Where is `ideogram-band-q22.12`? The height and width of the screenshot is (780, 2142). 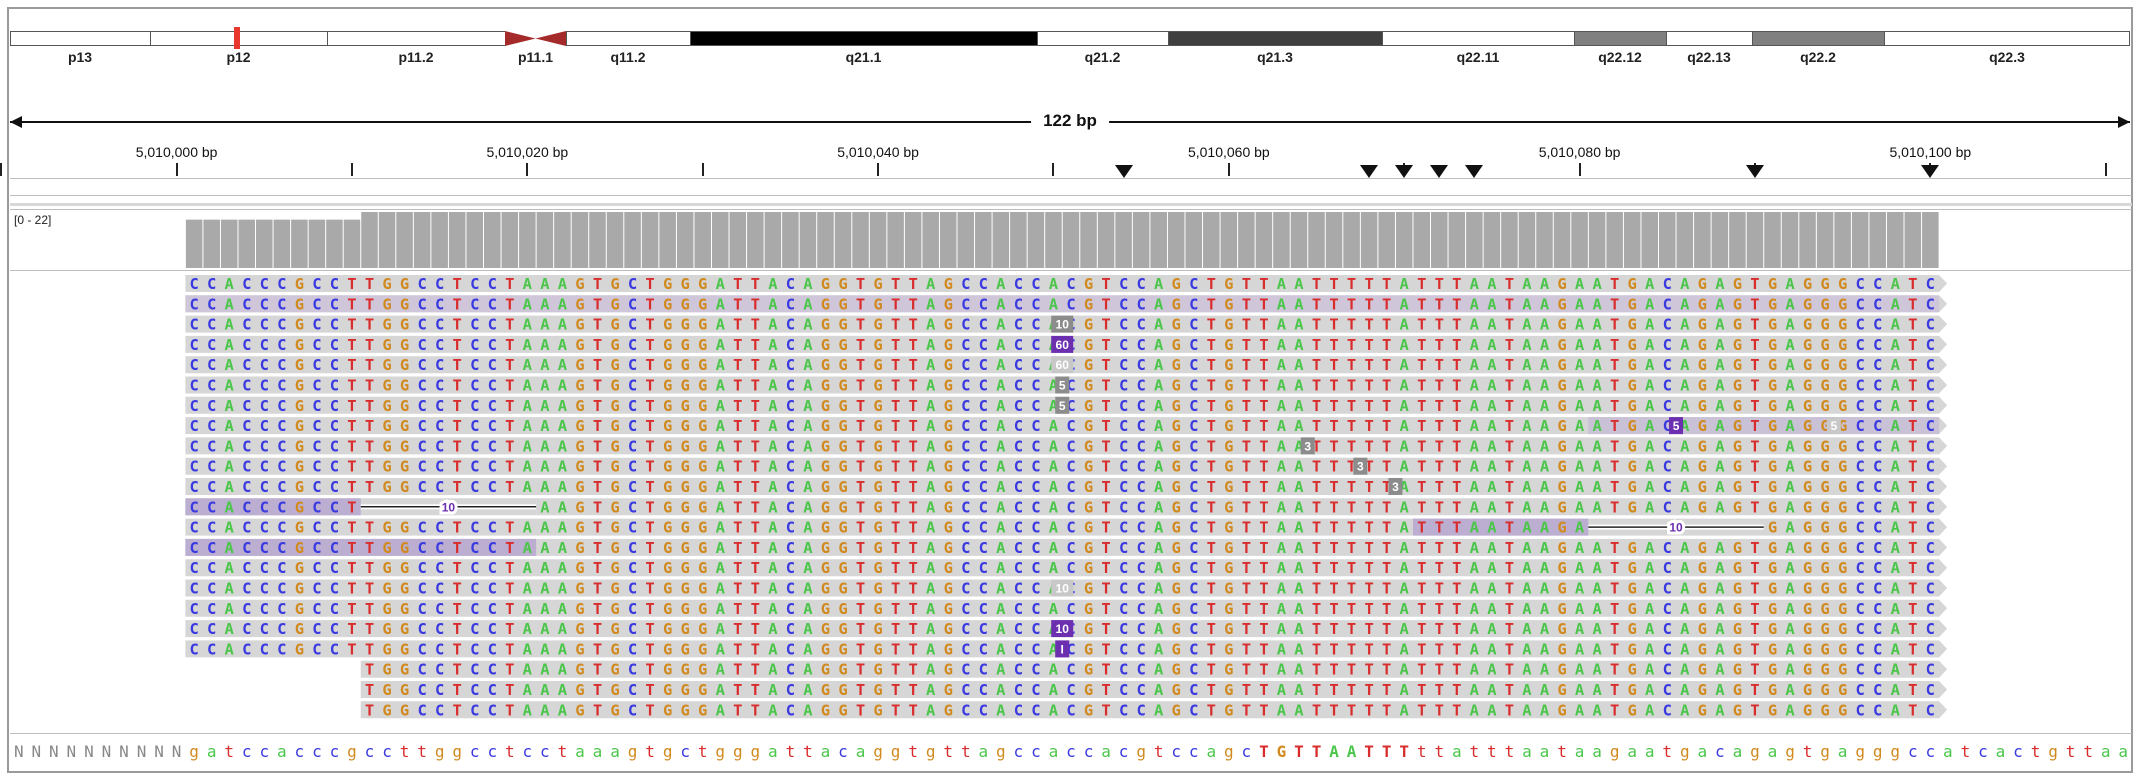
ideogram-band-q22.12 is located at coordinates (1620, 38).